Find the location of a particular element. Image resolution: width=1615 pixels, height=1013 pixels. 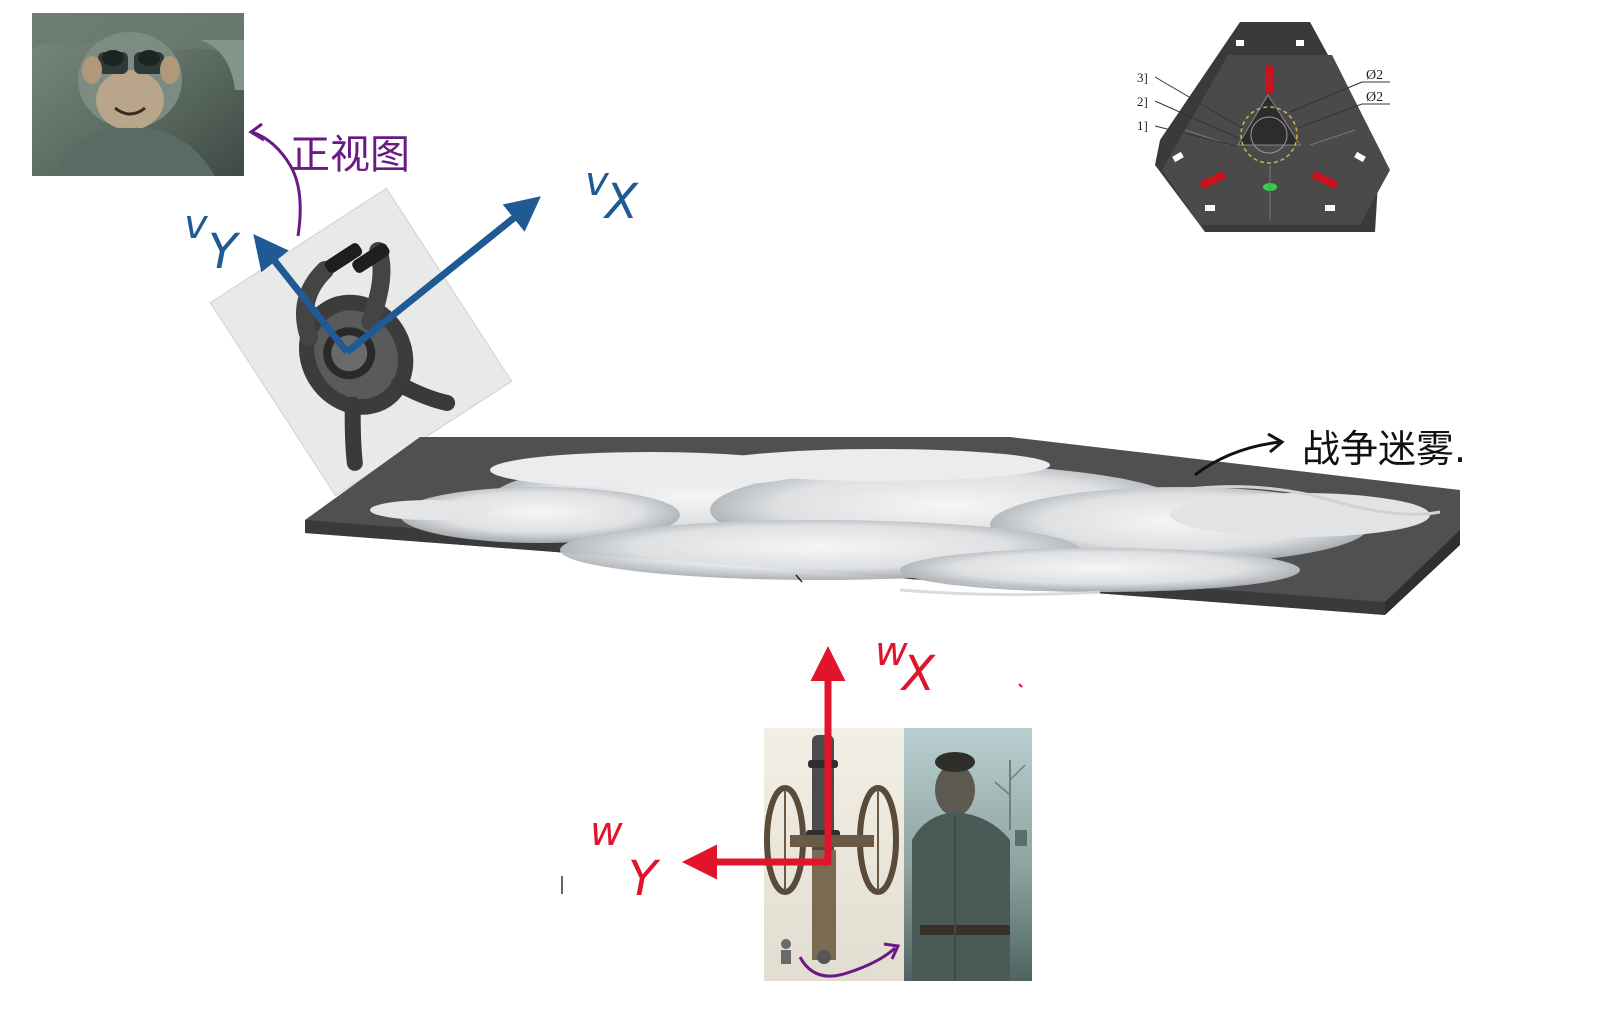

soldier-binoculars-photo is located at coordinates (138, 94).